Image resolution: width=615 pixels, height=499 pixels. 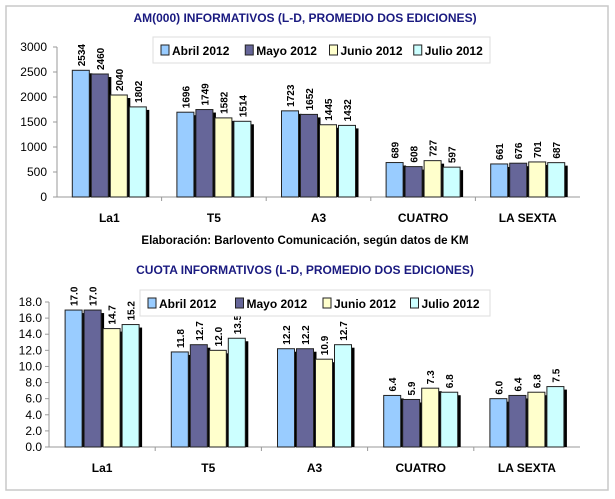 What do you see at coordinates (33, 97) in the screenshot?
I see `y-tick-label: 2000` at bounding box center [33, 97].